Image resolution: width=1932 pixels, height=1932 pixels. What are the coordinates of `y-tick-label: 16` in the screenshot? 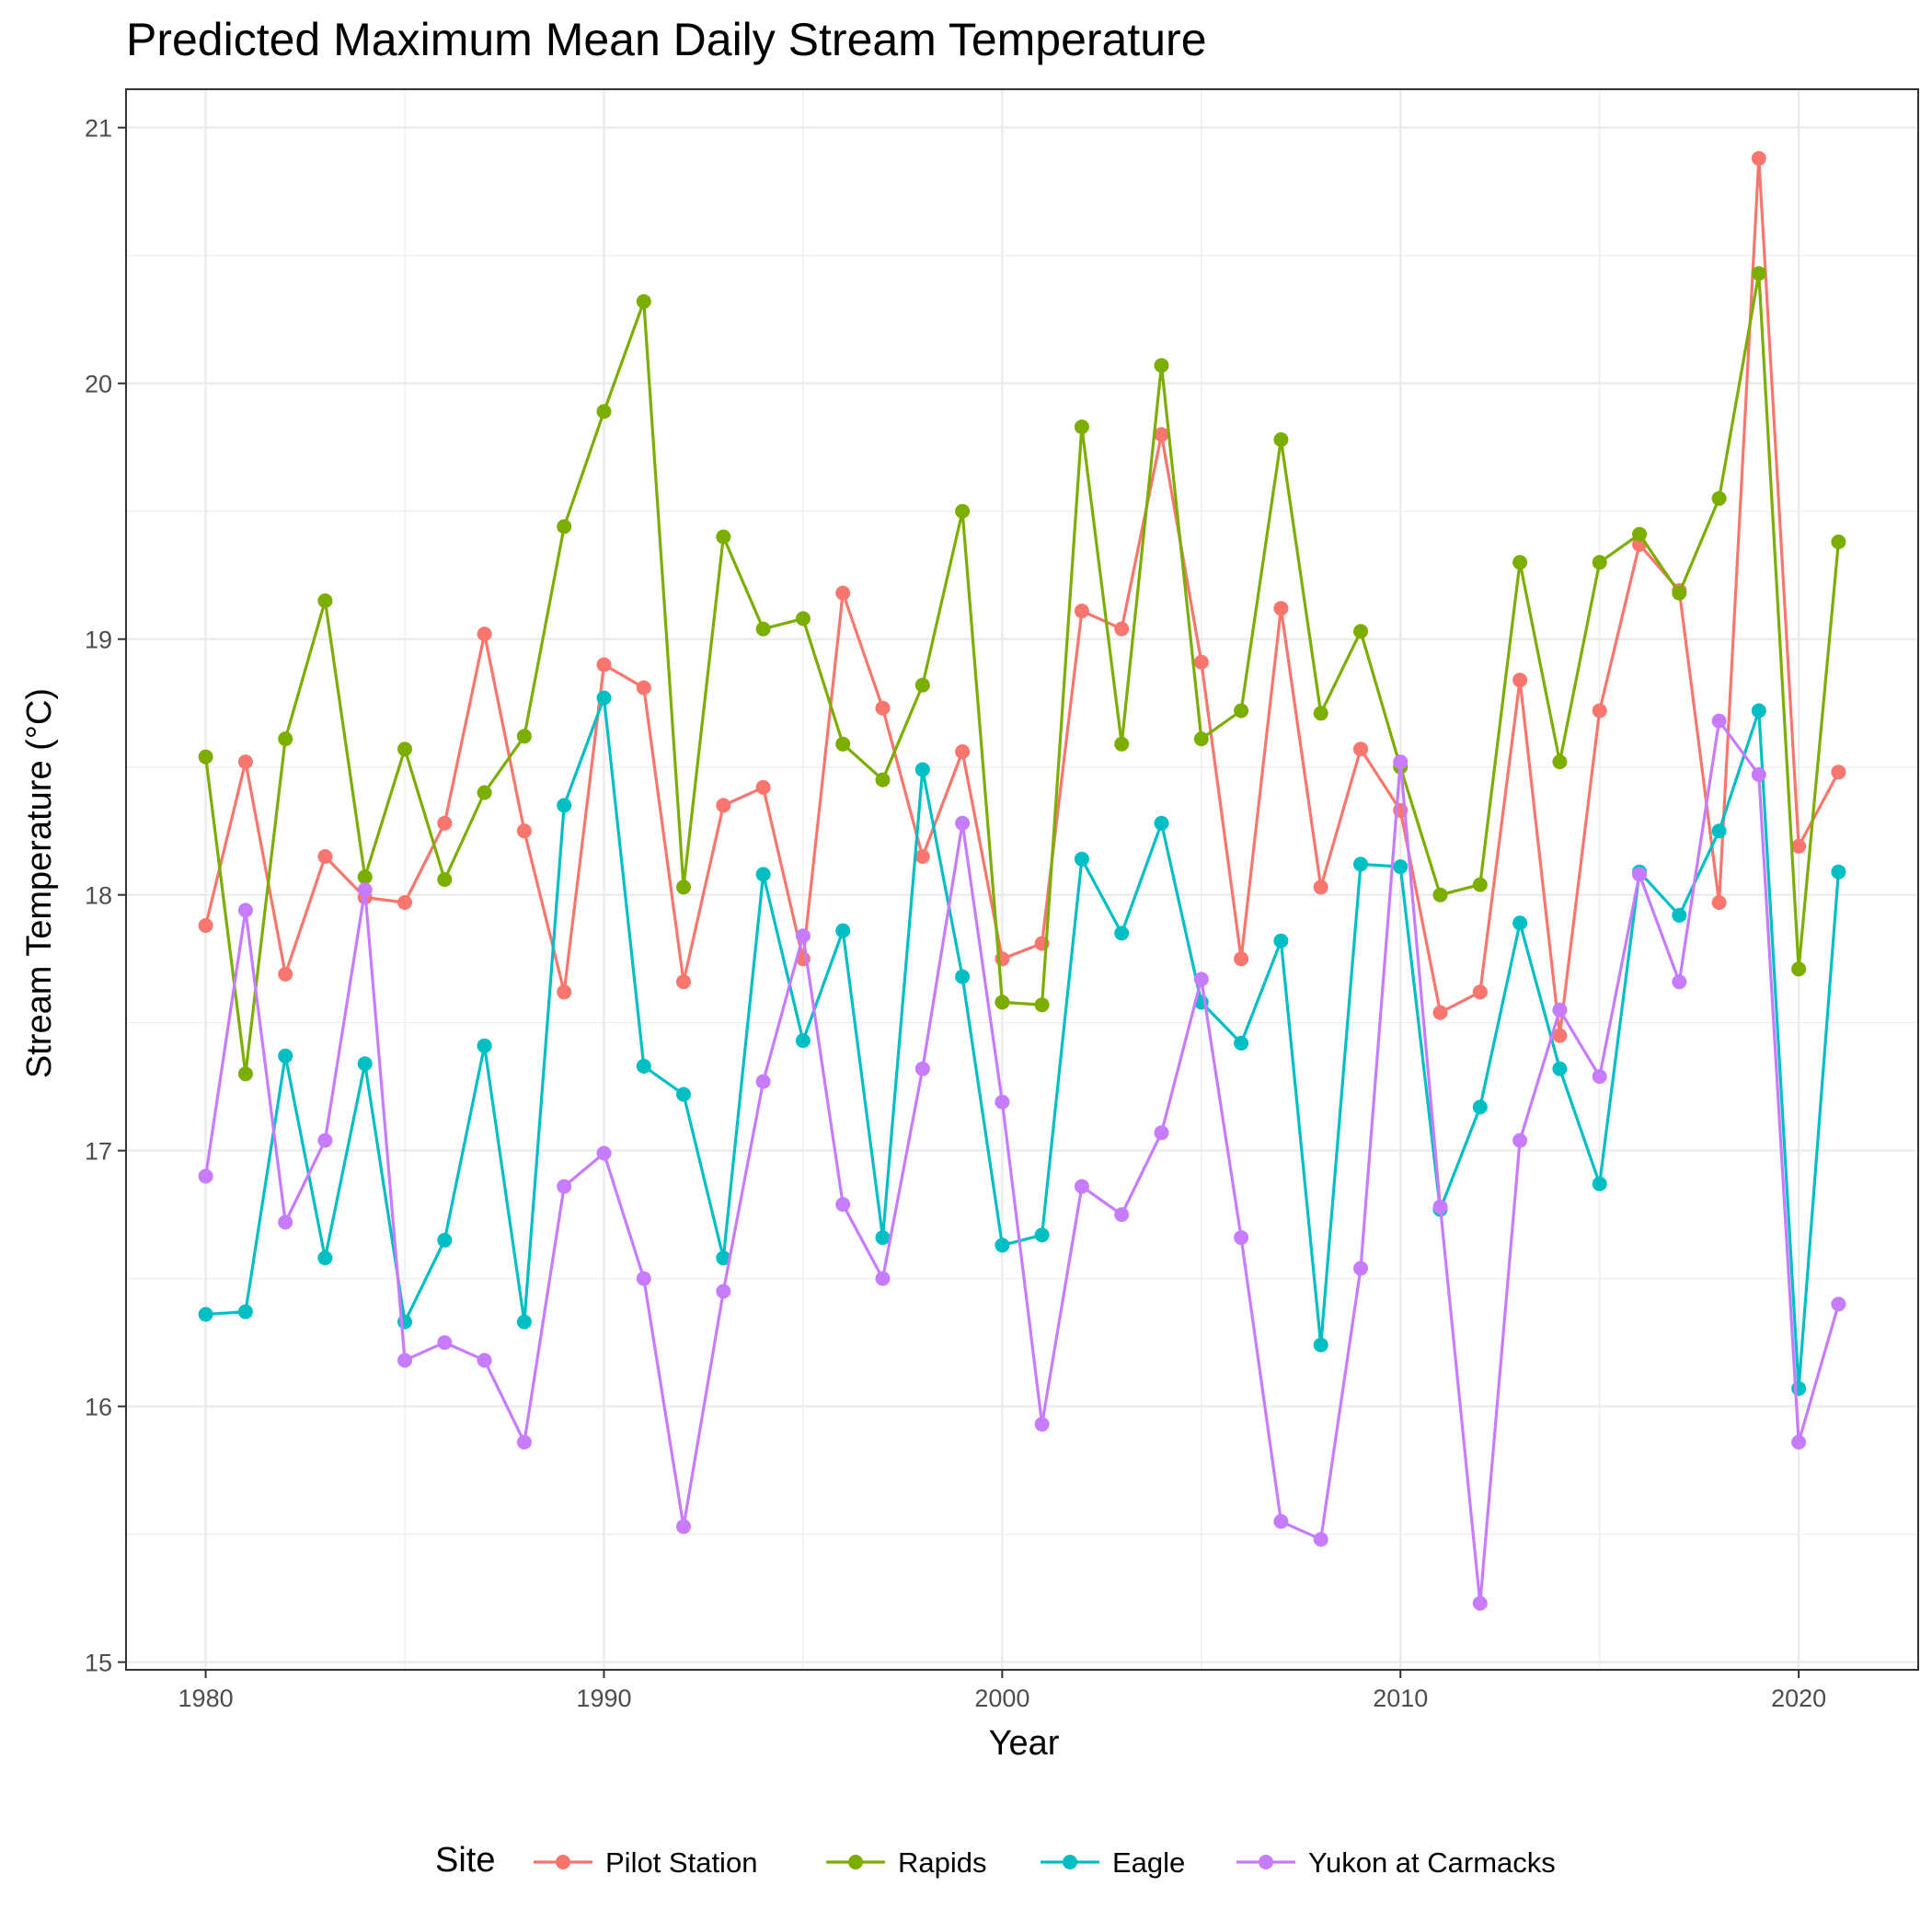 It's located at (98, 1407).